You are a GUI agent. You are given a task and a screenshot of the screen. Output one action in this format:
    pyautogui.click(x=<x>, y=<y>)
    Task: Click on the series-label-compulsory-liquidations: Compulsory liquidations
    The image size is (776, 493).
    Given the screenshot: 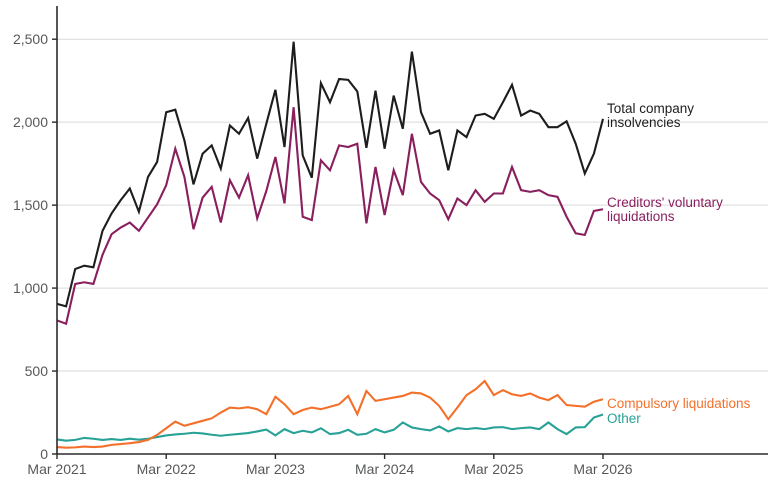 What is the action you would take?
    pyautogui.click(x=678, y=404)
    